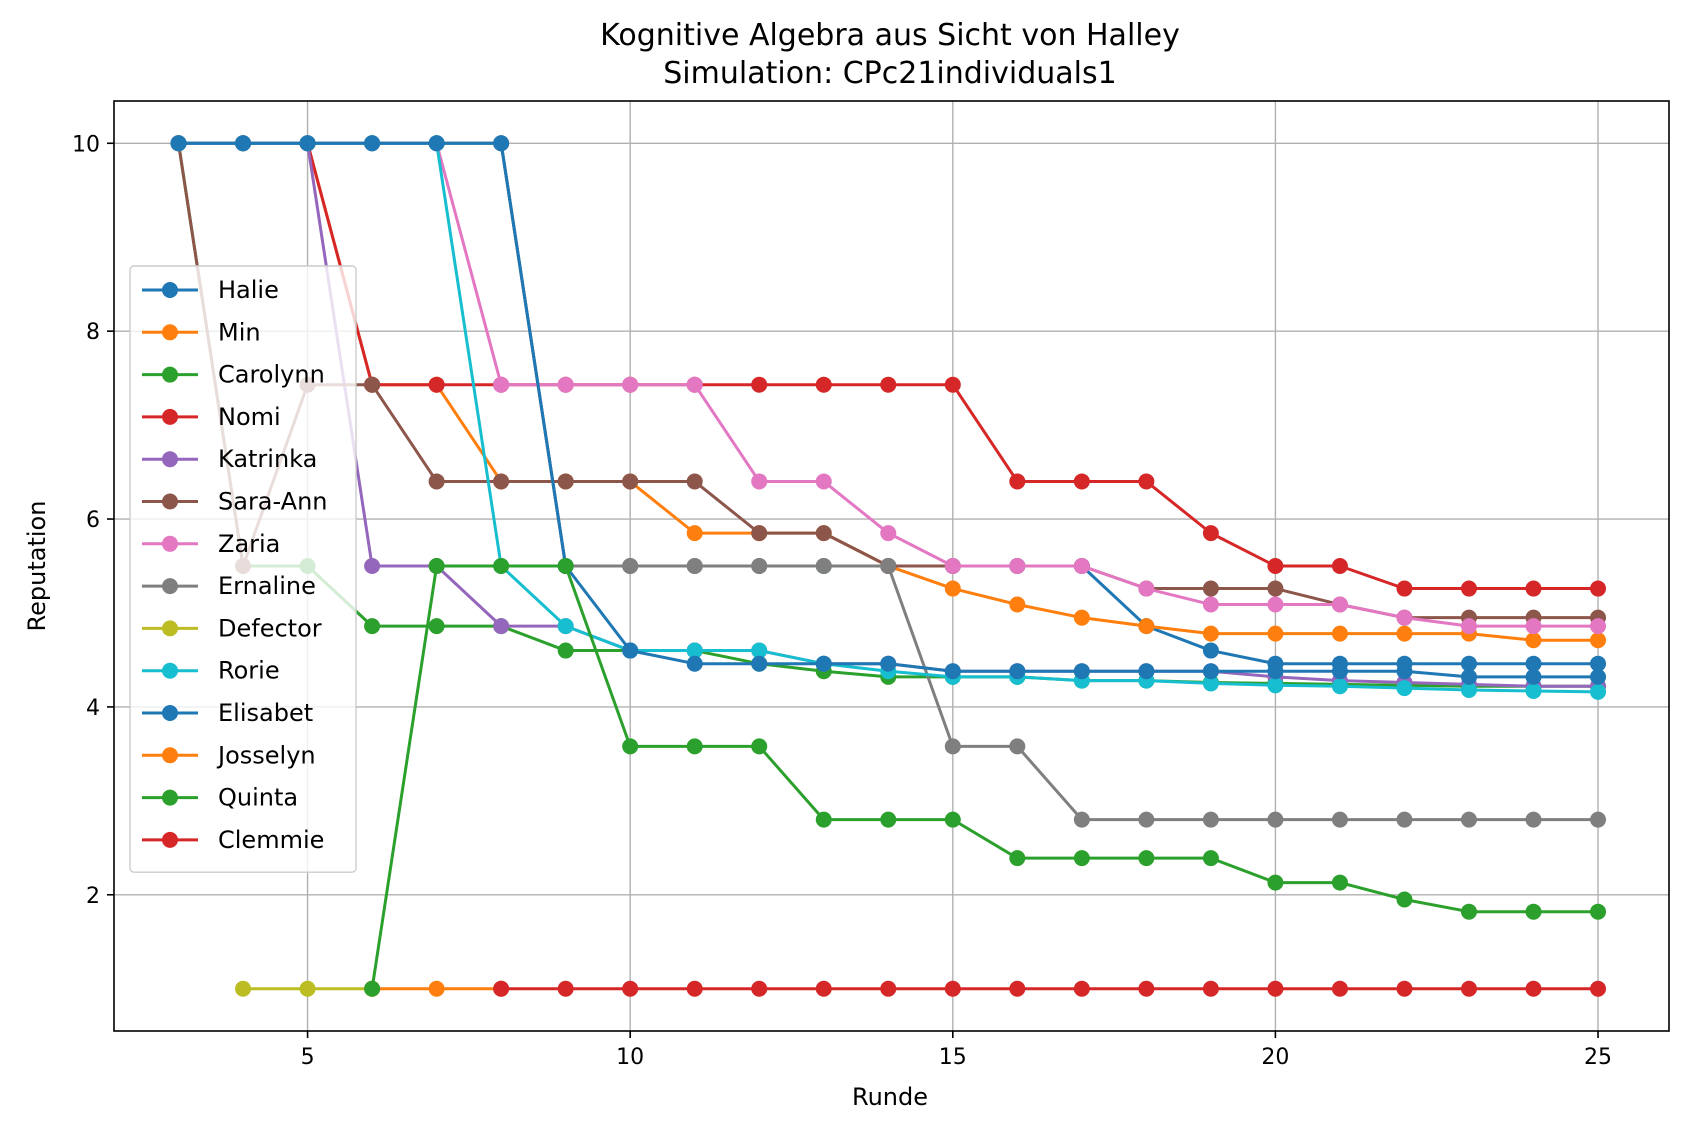 This screenshot has height=1131, width=1683. What do you see at coordinates (258, 798) in the screenshot?
I see `legend-label: Quinta` at bounding box center [258, 798].